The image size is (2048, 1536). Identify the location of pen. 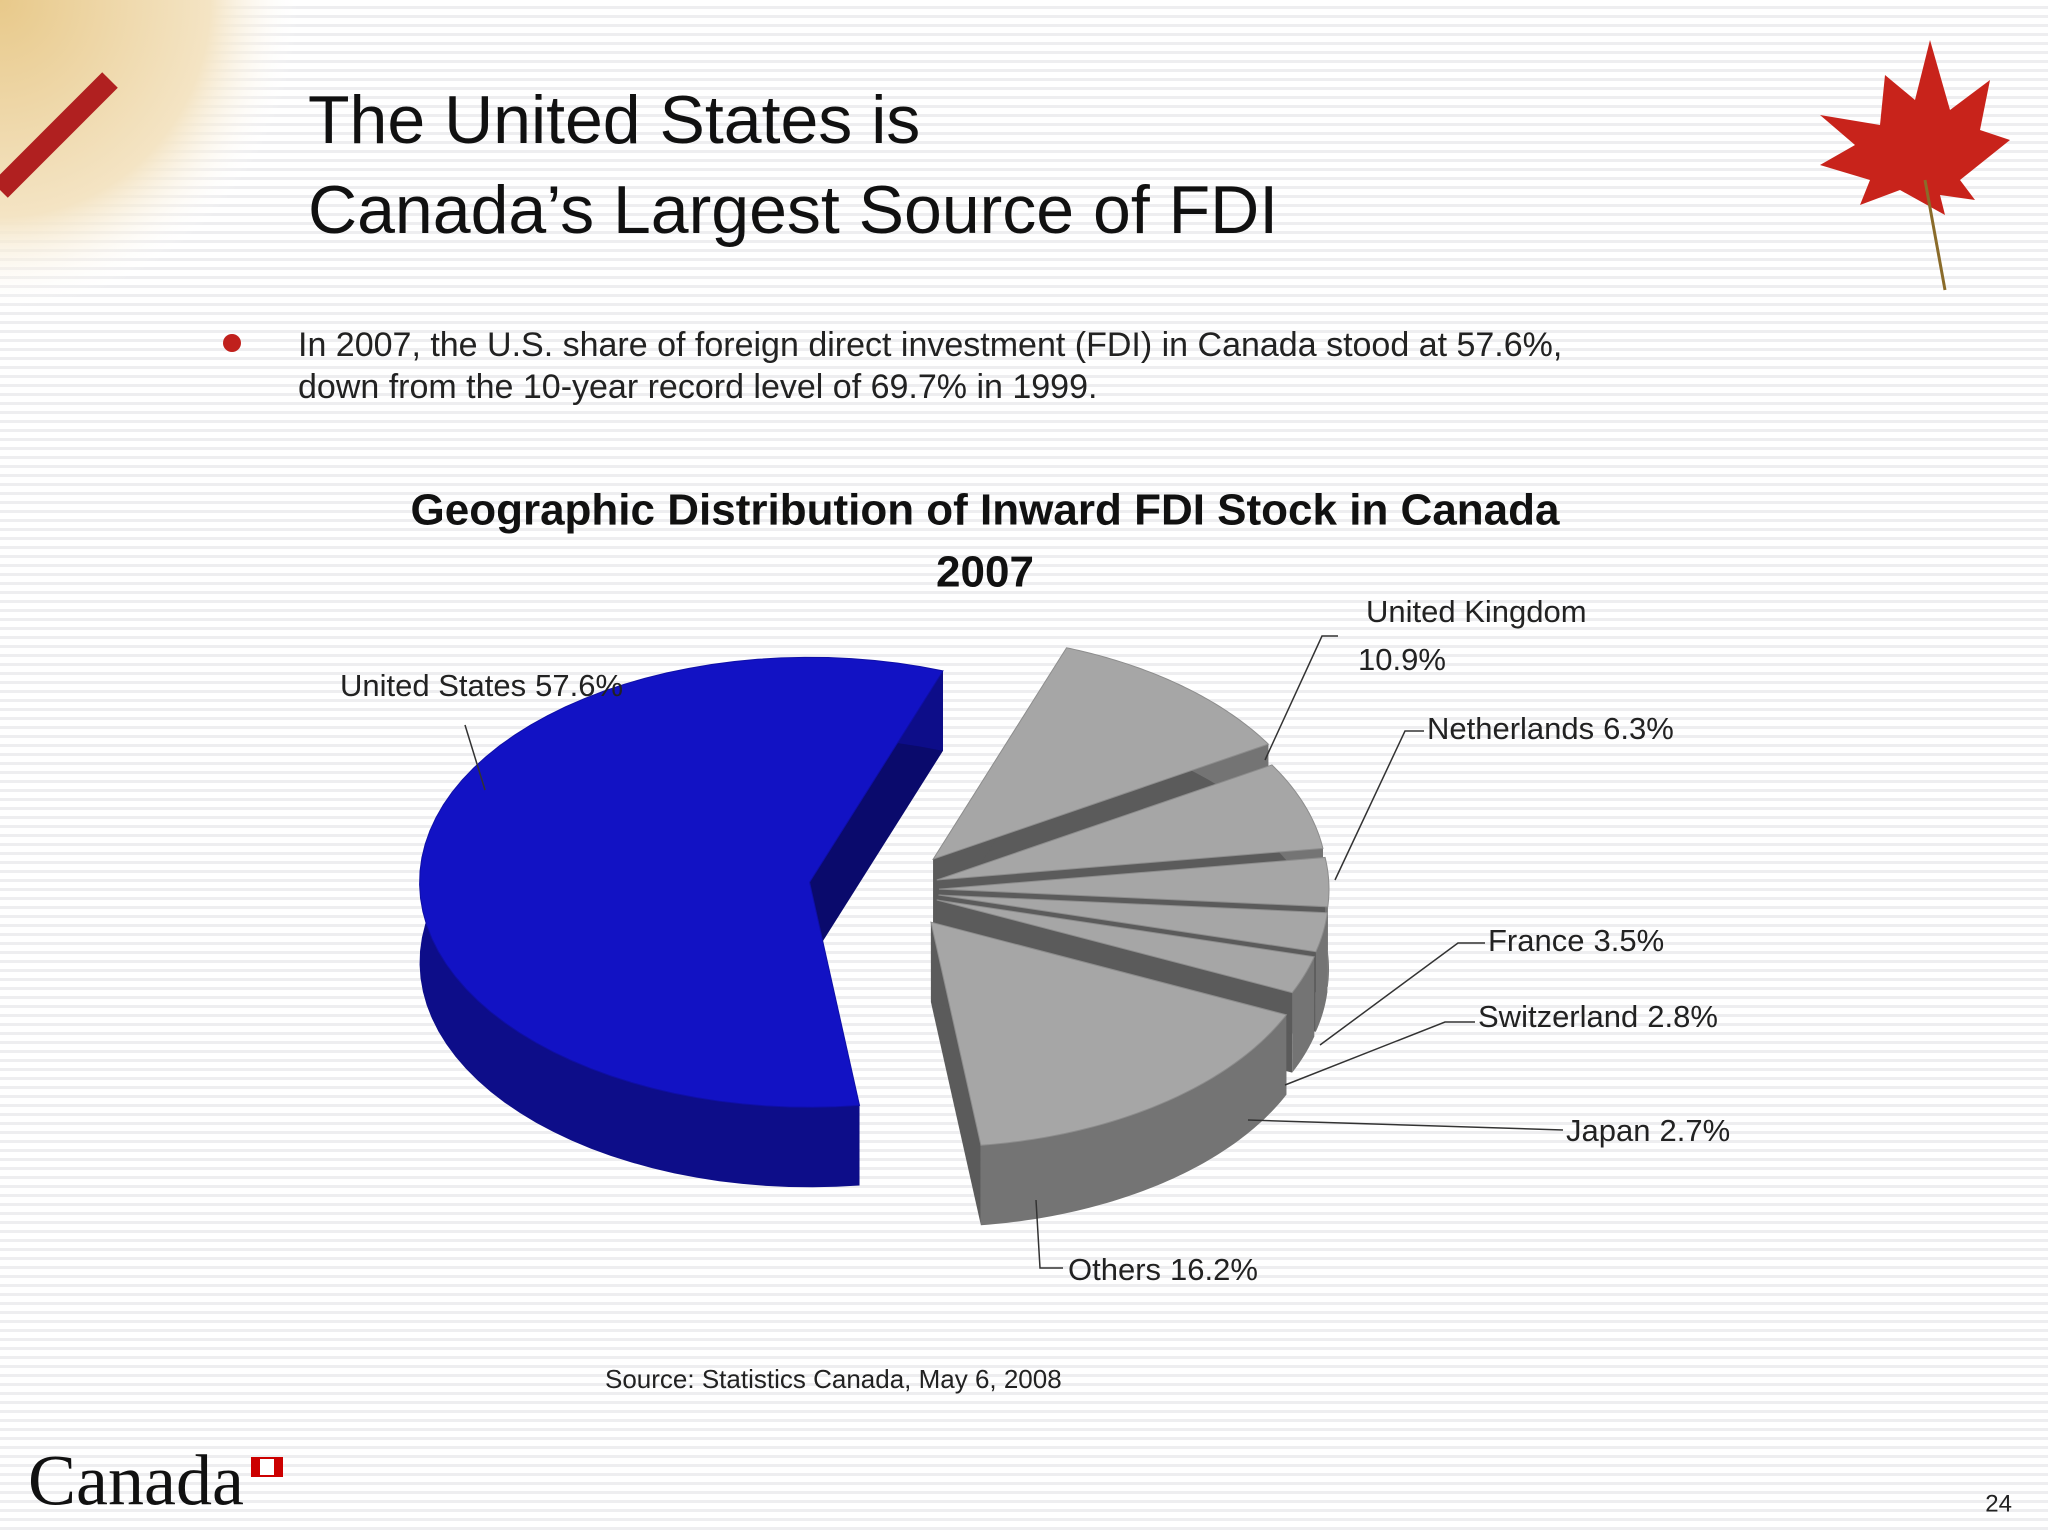
(59, 135).